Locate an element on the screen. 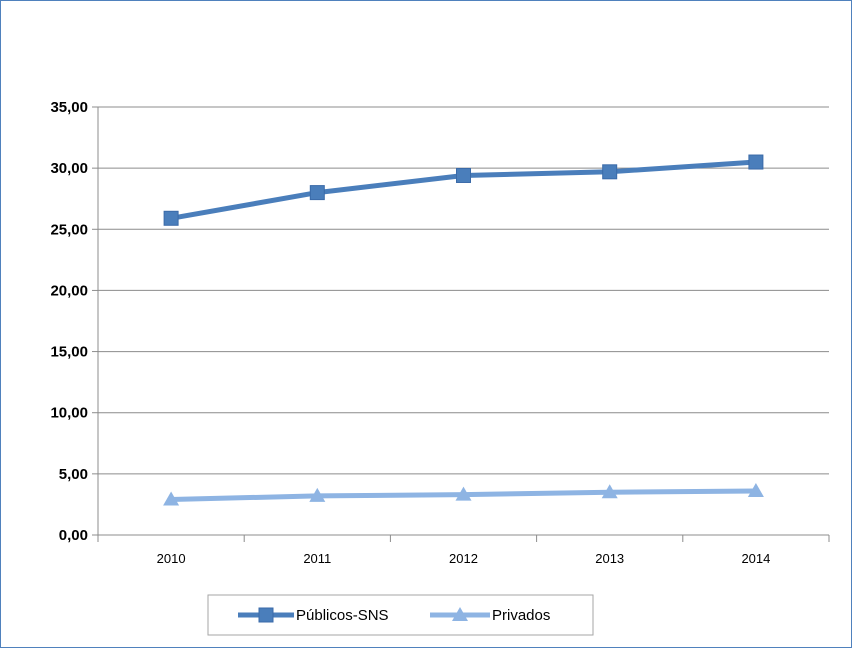  legend-entry: Públicos-SNS is located at coordinates (313, 615).